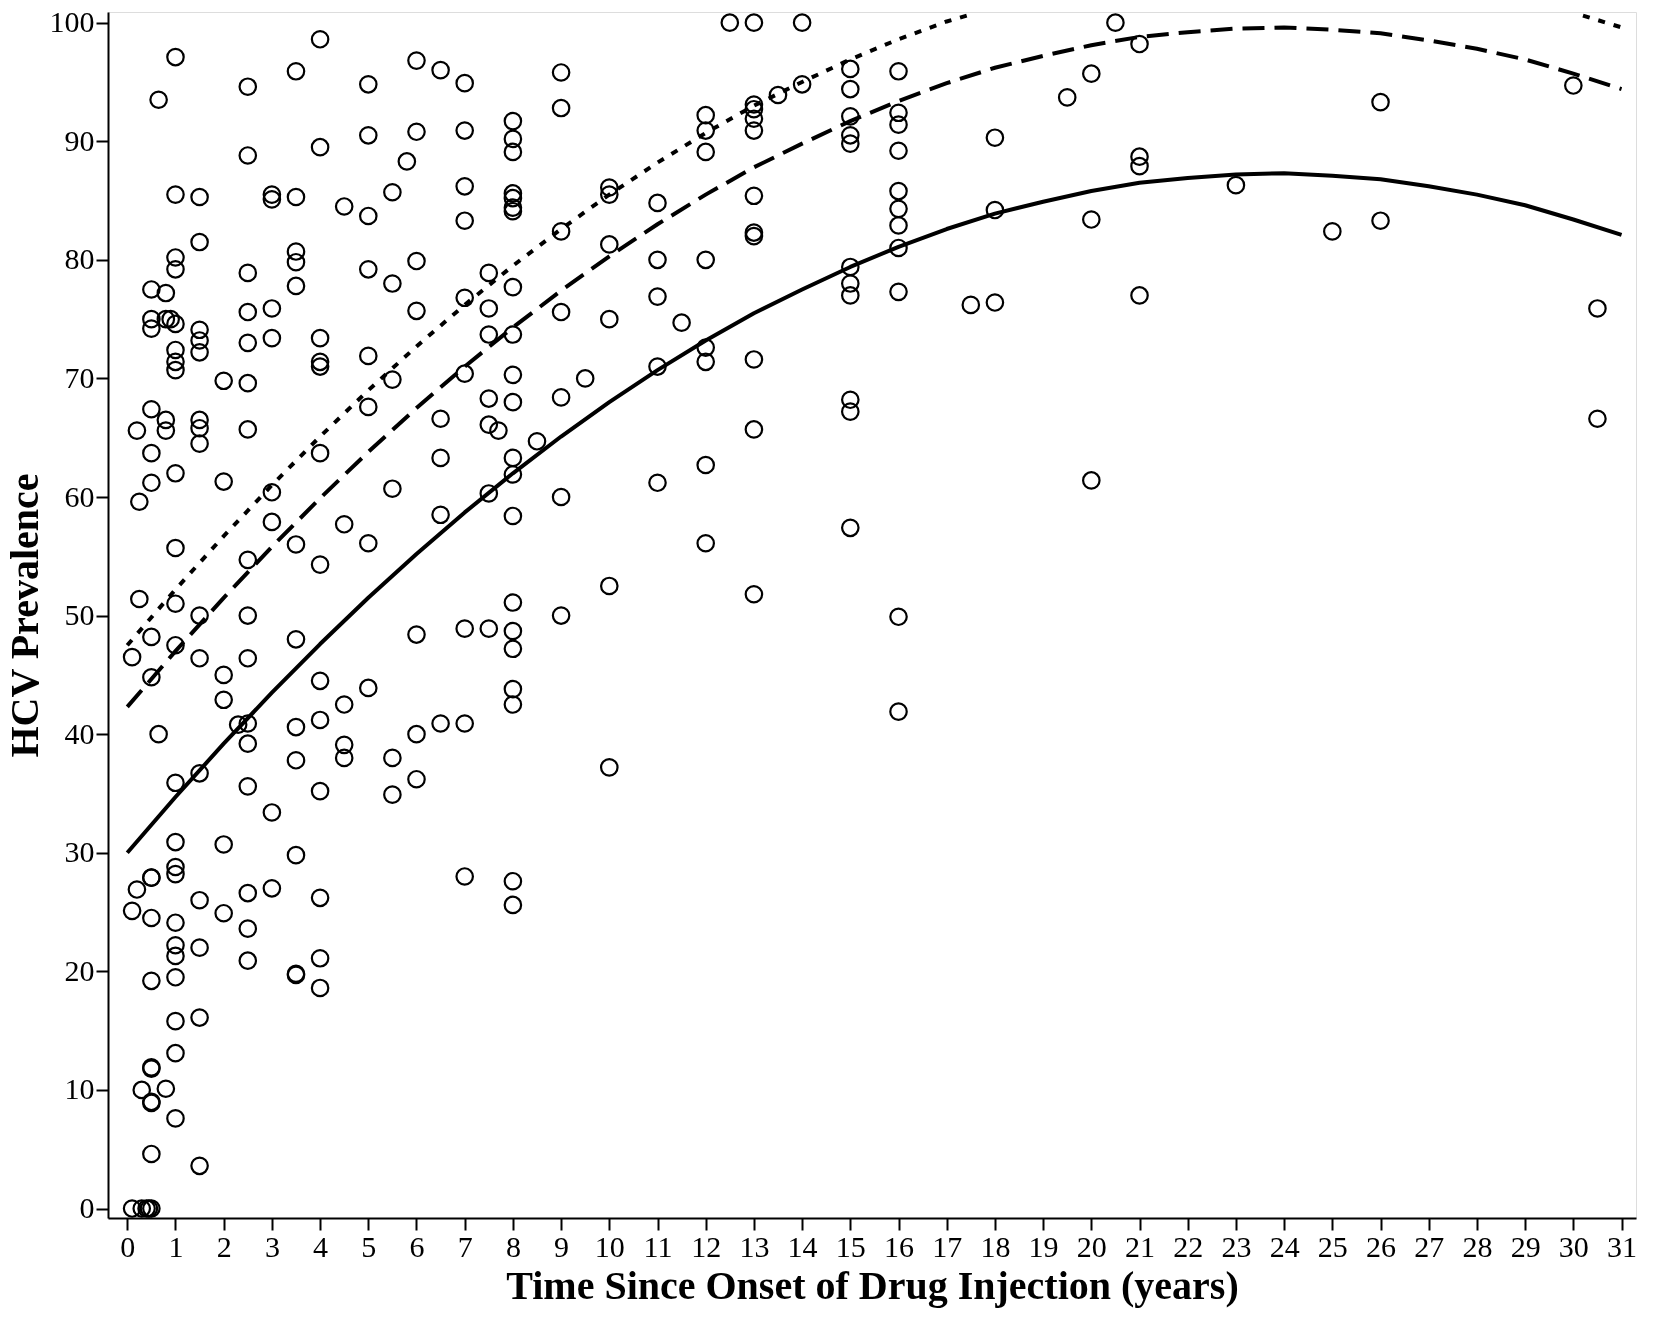 The width and height of the screenshot is (1658, 1321). What do you see at coordinates (79, 259) in the screenshot?
I see `y-tick-label: 80` at bounding box center [79, 259].